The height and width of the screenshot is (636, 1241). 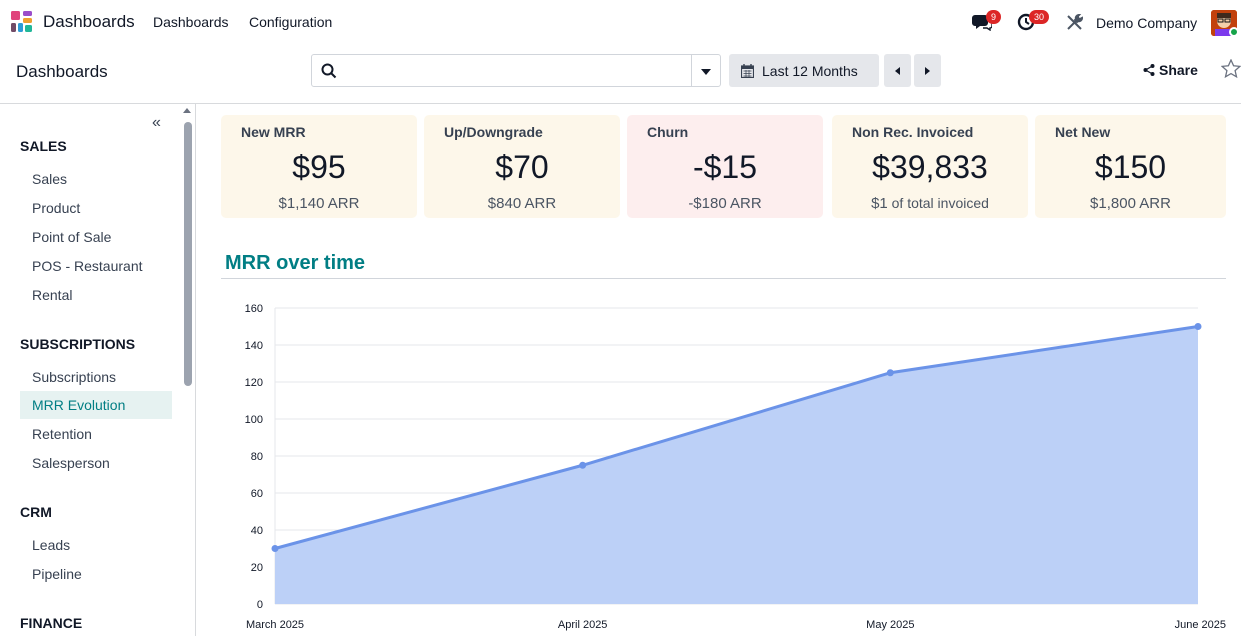 I want to click on sidebar-section-crm: CRM, so click(x=36, y=512).